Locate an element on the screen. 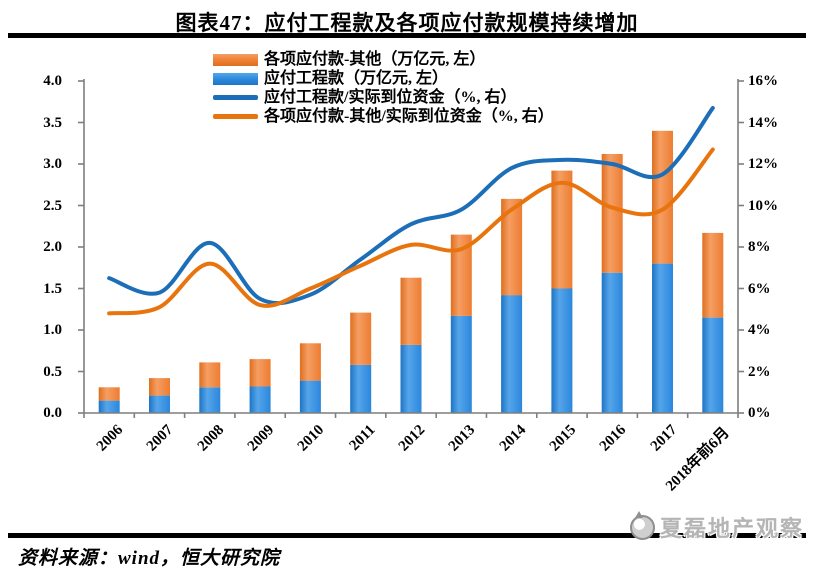 The width and height of the screenshot is (814, 575). legend-label: 各项应付款-其他/实际到位资金（%, 右） is located at coordinates (409, 116).